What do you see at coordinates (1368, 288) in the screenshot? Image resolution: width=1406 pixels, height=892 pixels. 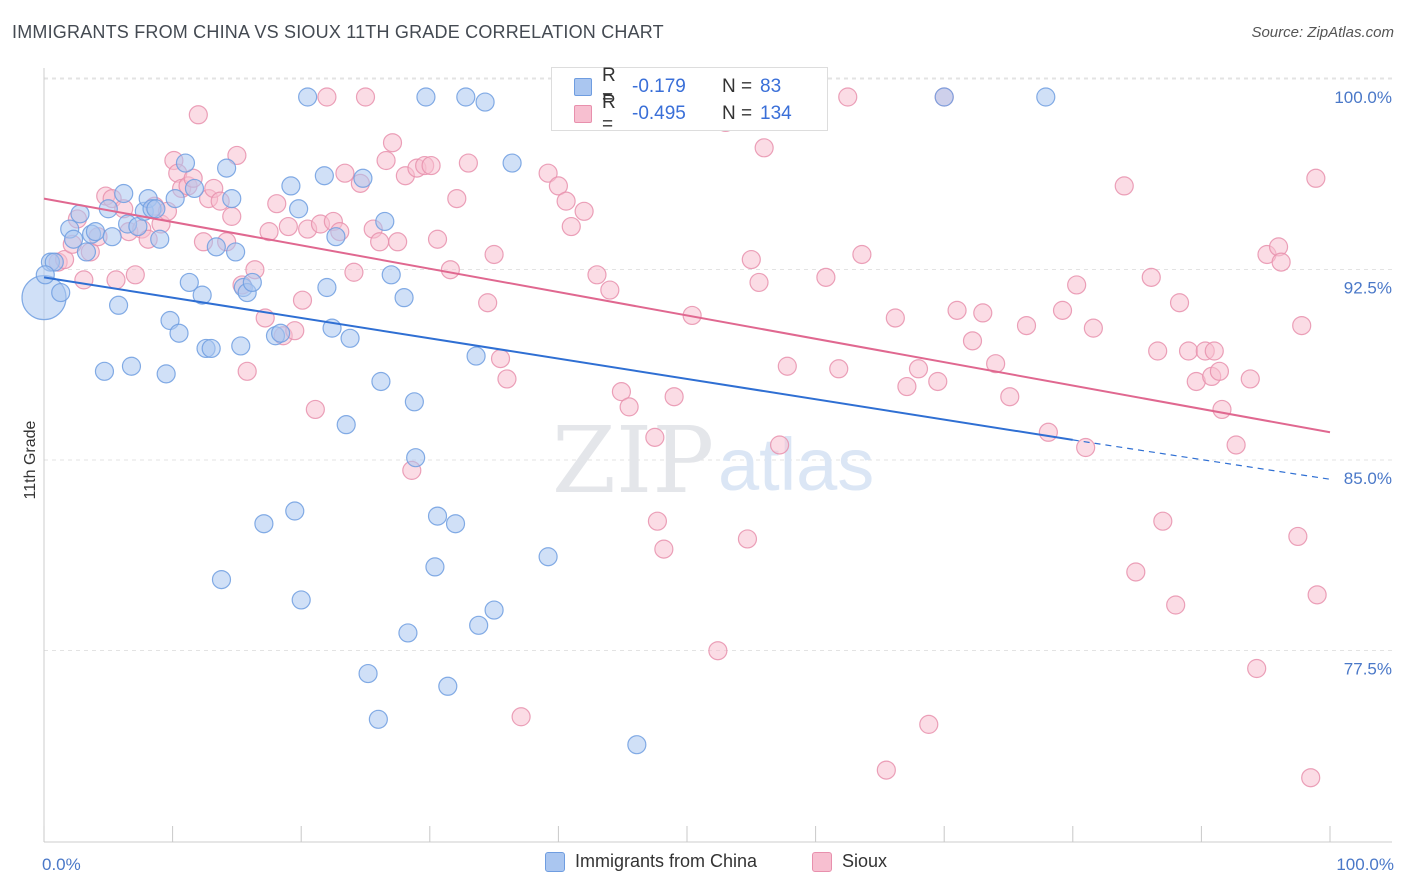 I see `y-tick-label: 92.5%` at bounding box center [1368, 288].